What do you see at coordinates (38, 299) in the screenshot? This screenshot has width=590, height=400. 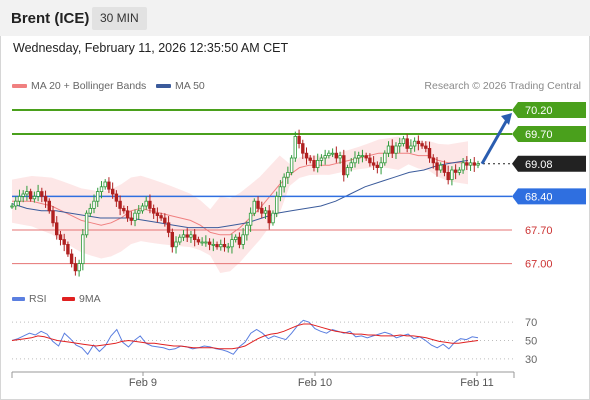 I see `rsi-label: RSI` at bounding box center [38, 299].